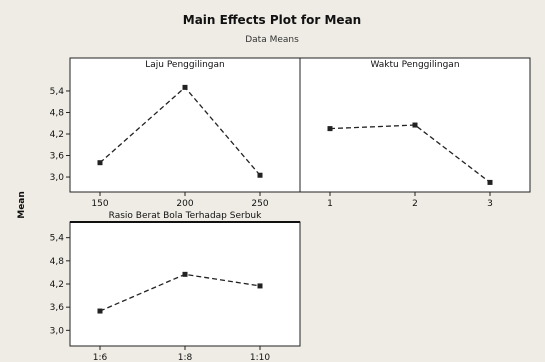 The height and width of the screenshot is (362, 545). Describe the element at coordinates (272, 20) in the screenshot. I see `chart-title: Main Effects Plot for Mean` at that location.